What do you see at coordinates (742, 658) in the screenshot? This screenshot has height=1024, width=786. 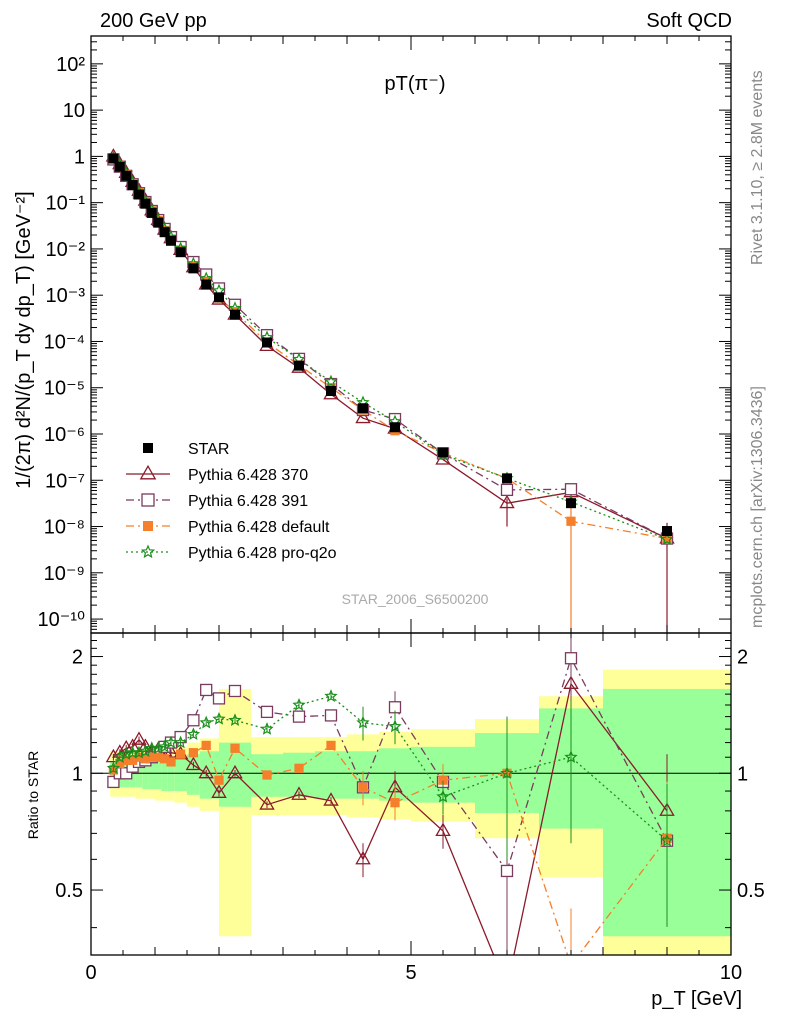 I see `ratio-tick-label-right: 2` at bounding box center [742, 658].